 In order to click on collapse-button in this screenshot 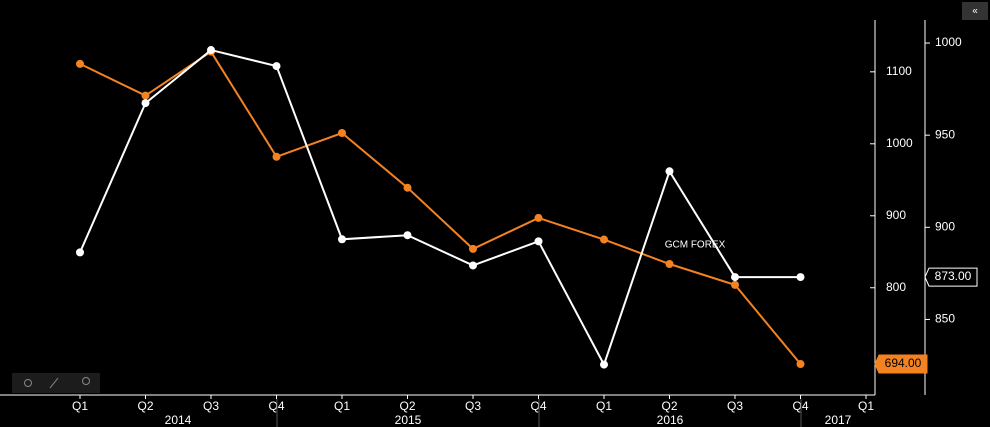, I will do `click(975, 11)`.